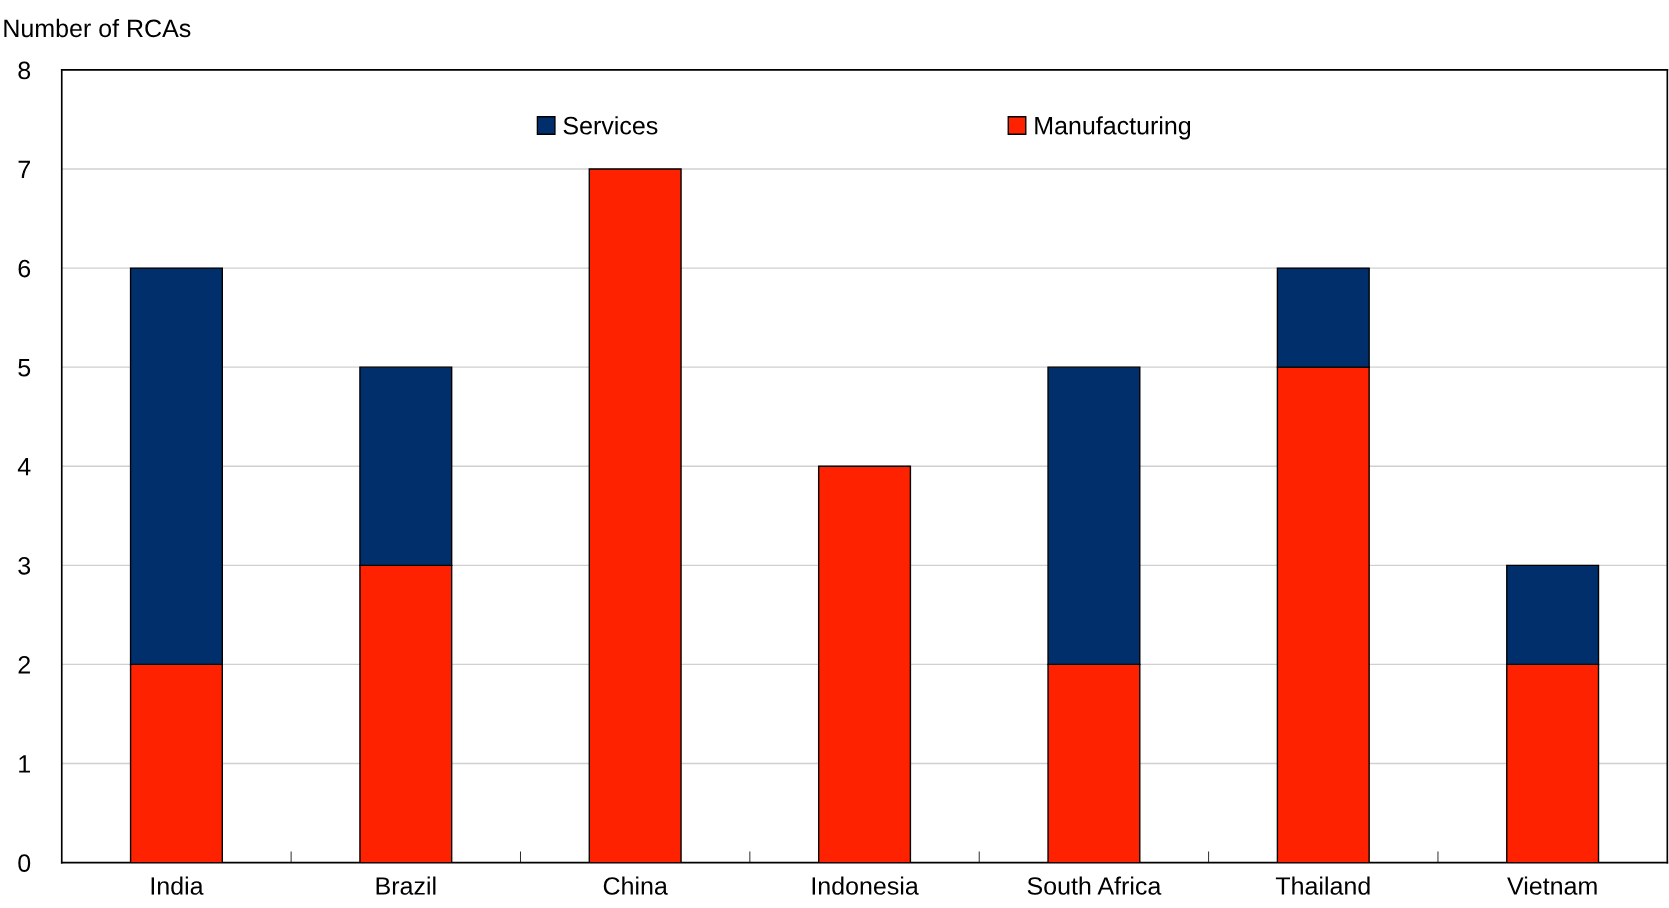  I want to click on y-tick-label: 6, so click(24, 268).